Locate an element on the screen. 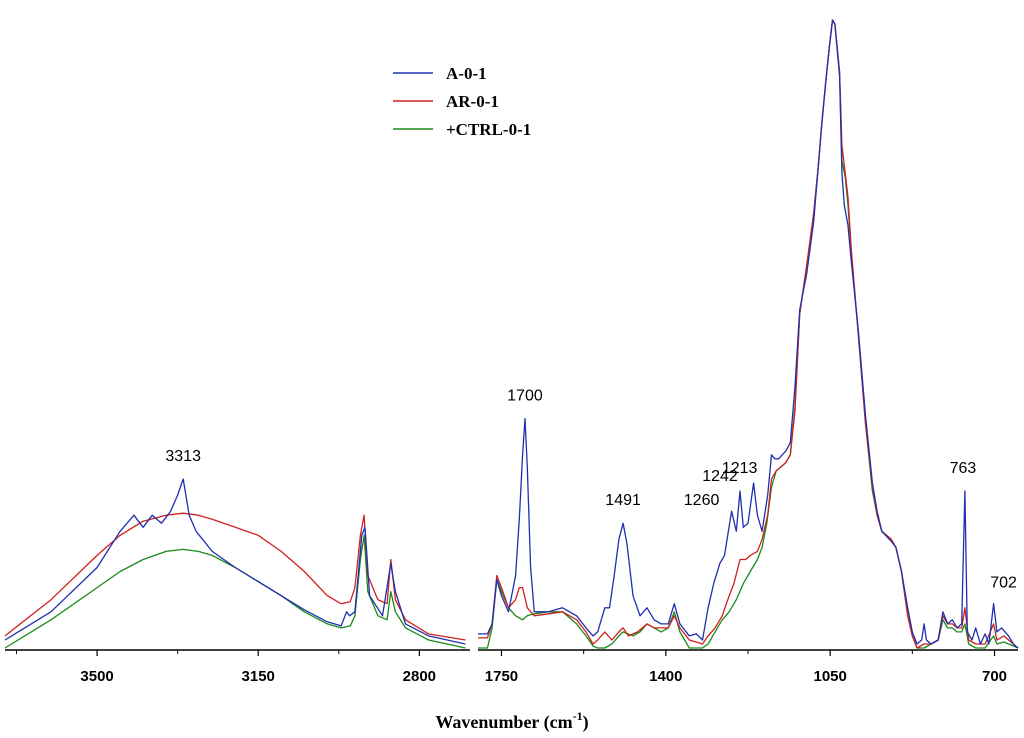 This screenshot has width=1024, height=738. x-tick-label: 1750 is located at coordinates (501, 676).